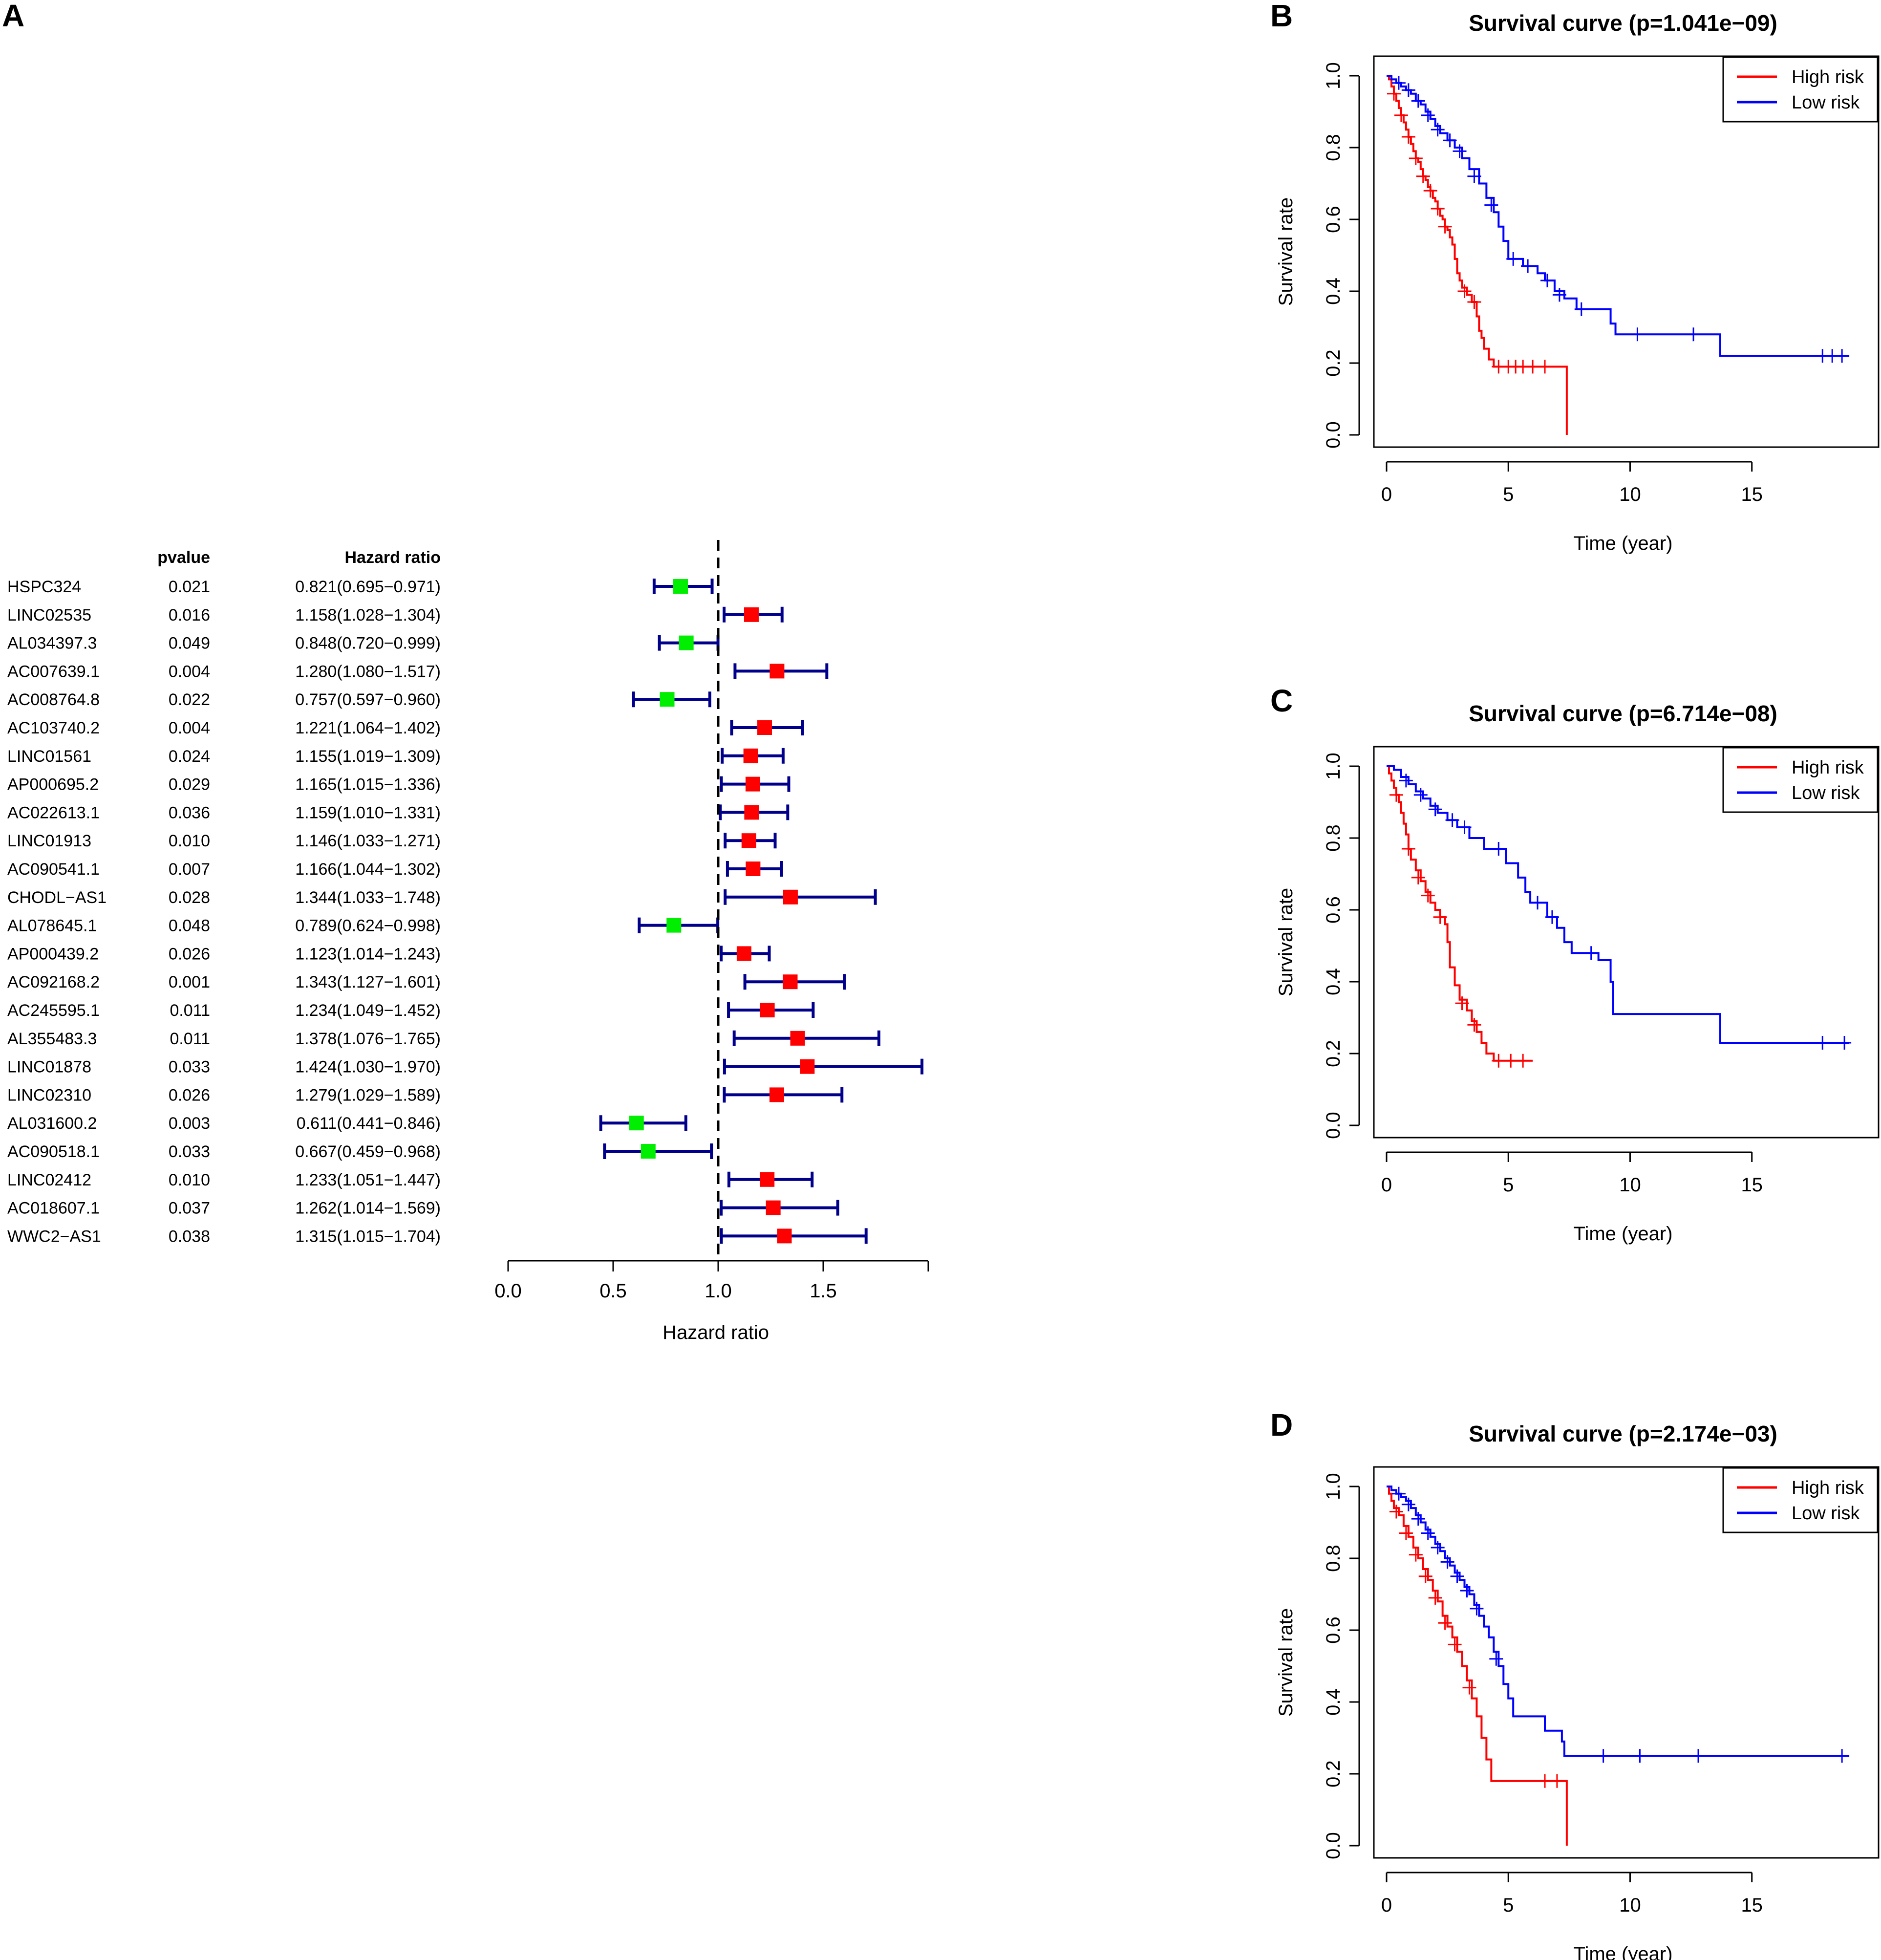  What do you see at coordinates (1826, 1513) in the screenshot?
I see `km-legend-label: Low risk` at bounding box center [1826, 1513].